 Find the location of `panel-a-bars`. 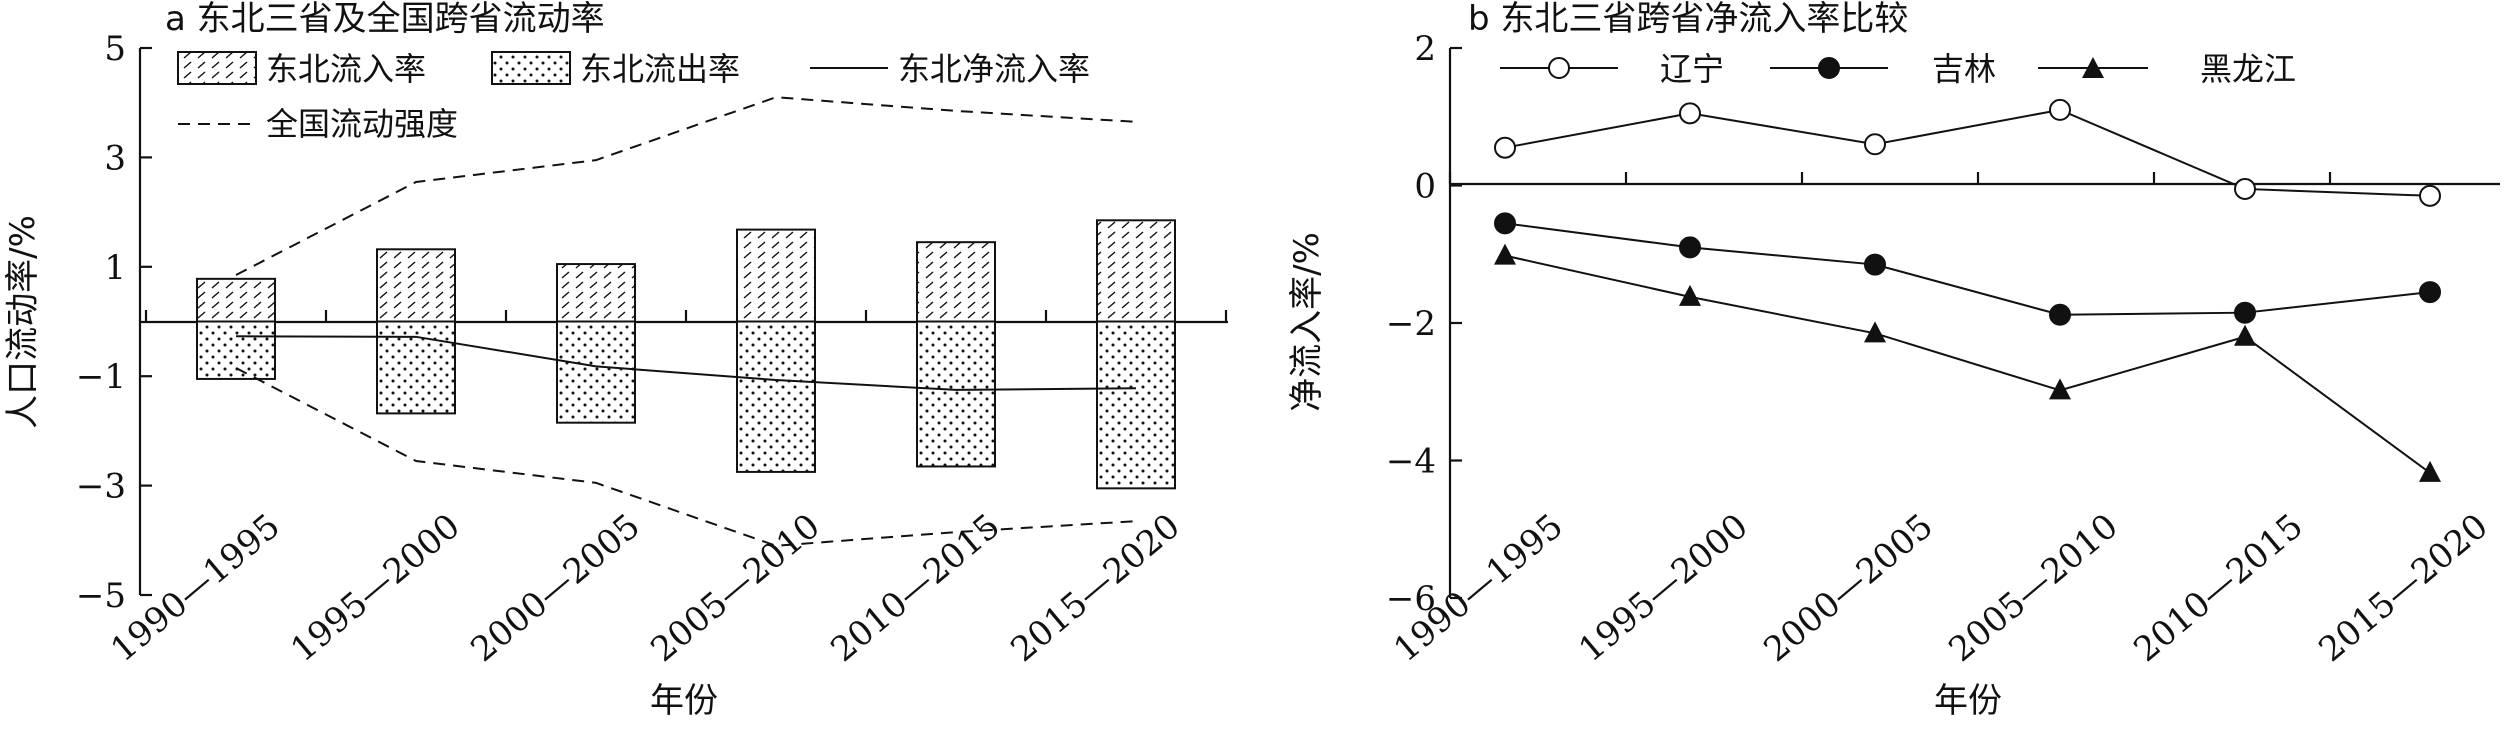

panel-a-bars is located at coordinates (686, 354).